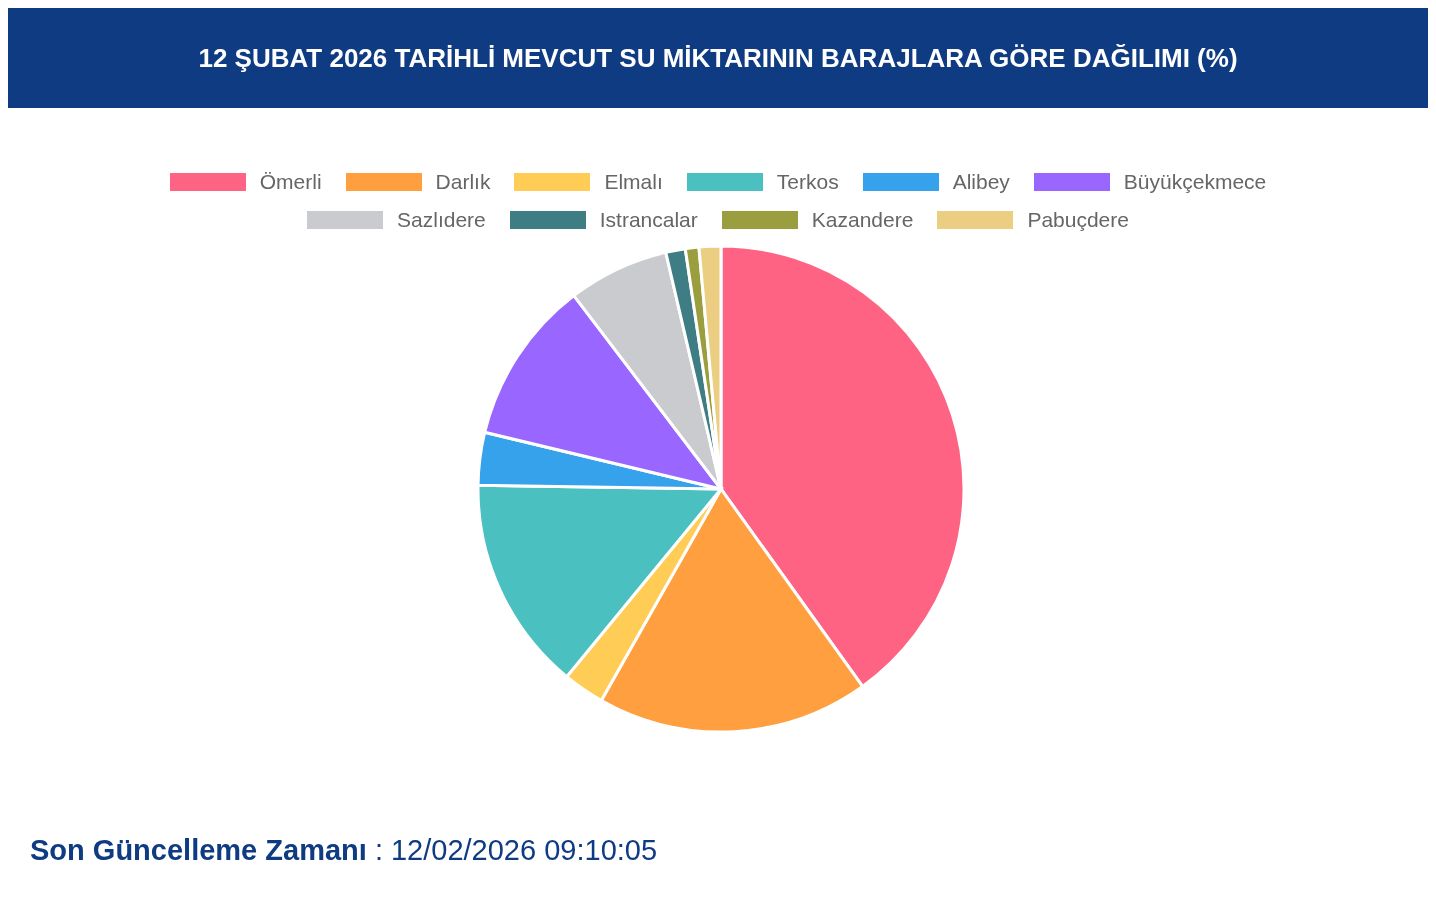  I want to click on chart-title: 12 ŞUBAT 2026 TARİHLİ MEVCUT SU MİKTARININ BARAJLARA GÖRE DAĞILIMI (%), so click(718, 58).